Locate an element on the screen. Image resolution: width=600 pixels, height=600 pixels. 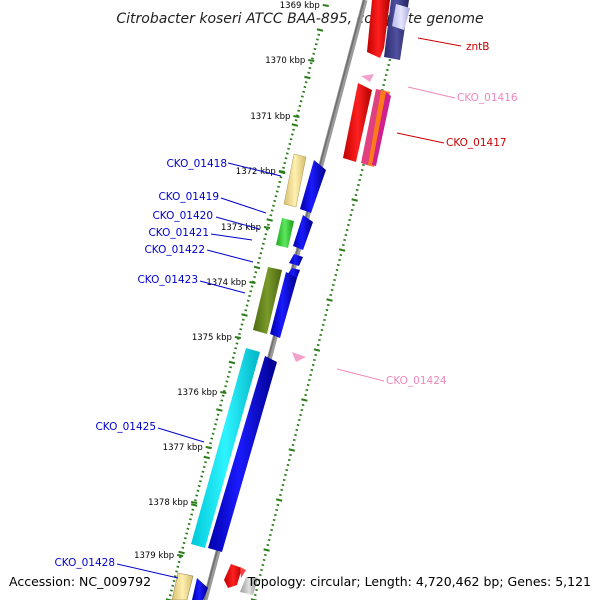
gene-label-CKO_01418: CKO_01418 is located at coordinates (196, 164).